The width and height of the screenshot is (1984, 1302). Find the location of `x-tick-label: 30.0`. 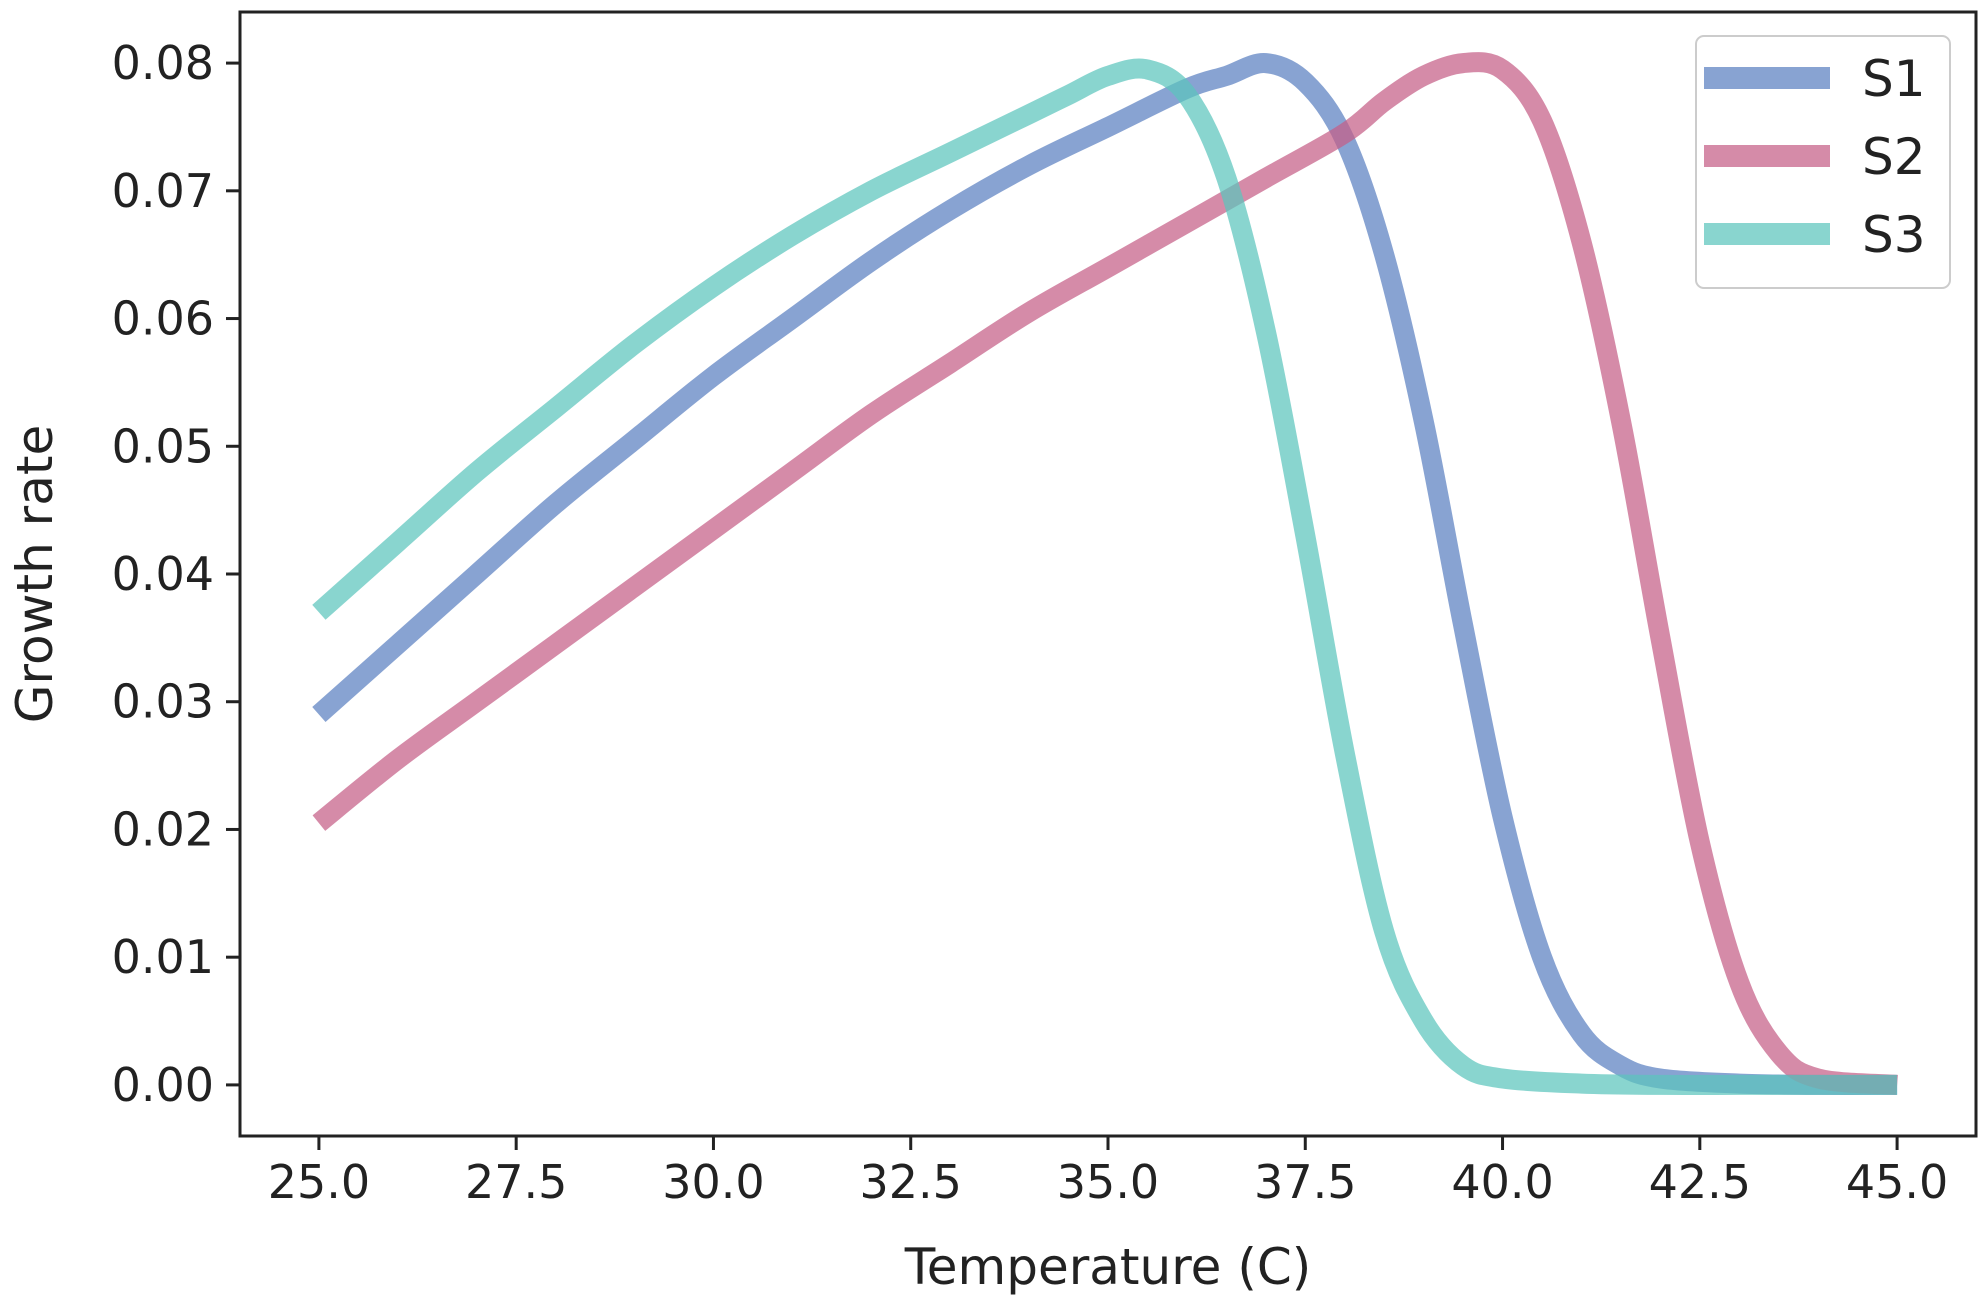

x-tick-label: 30.0 is located at coordinates (713, 1182).